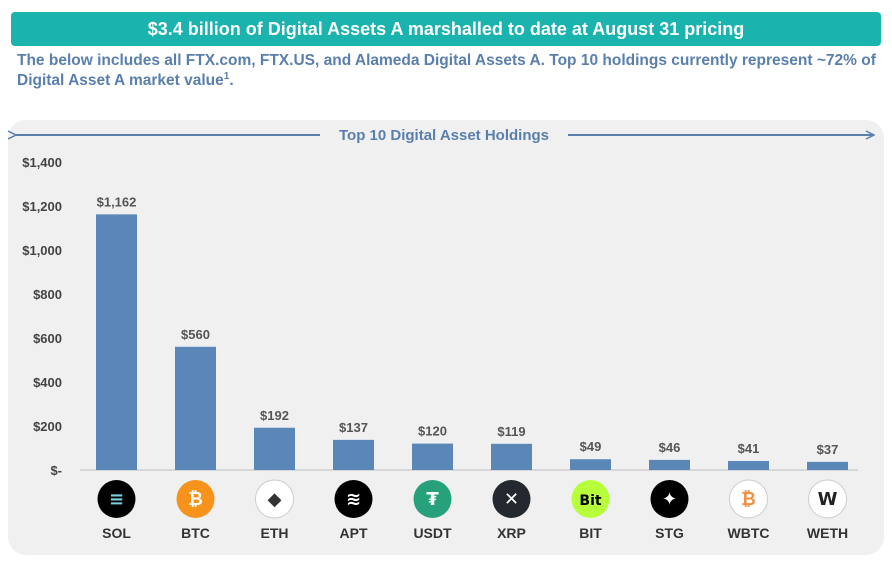 The width and height of the screenshot is (892, 565). I want to click on chart-title: Top 10 Digital Asset Holdings, so click(444, 135).